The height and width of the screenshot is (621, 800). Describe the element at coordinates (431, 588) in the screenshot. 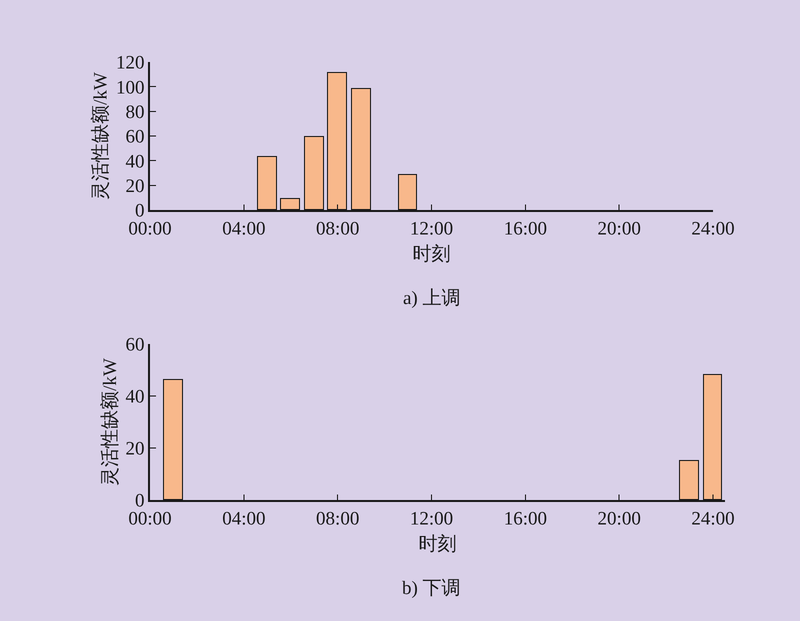

I see `text: b) 下调` at that location.